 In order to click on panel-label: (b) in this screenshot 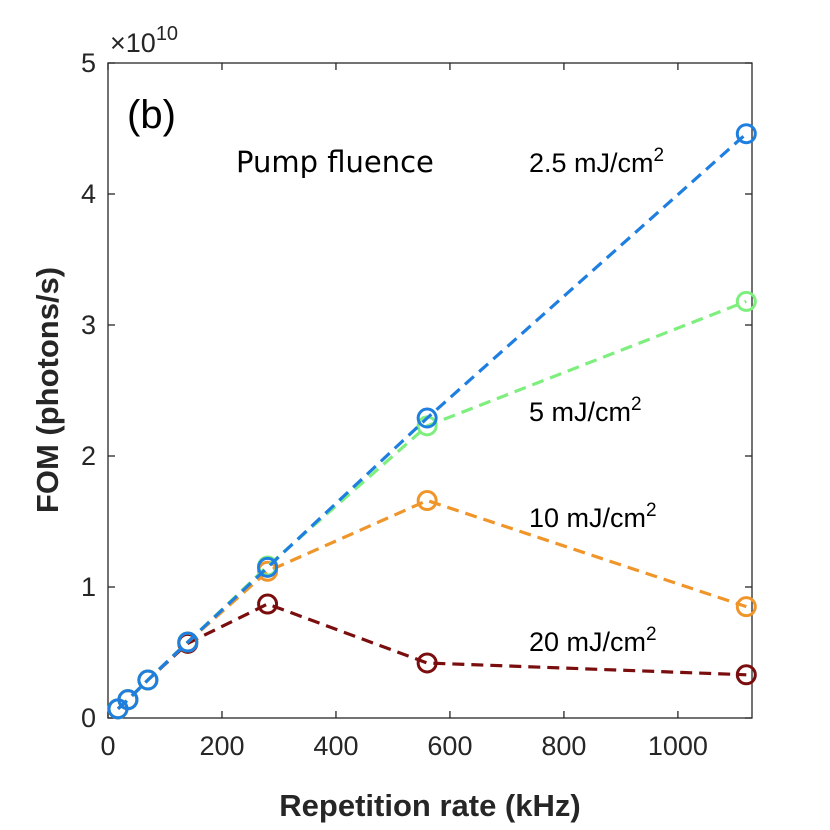, I will do `click(151, 115)`.